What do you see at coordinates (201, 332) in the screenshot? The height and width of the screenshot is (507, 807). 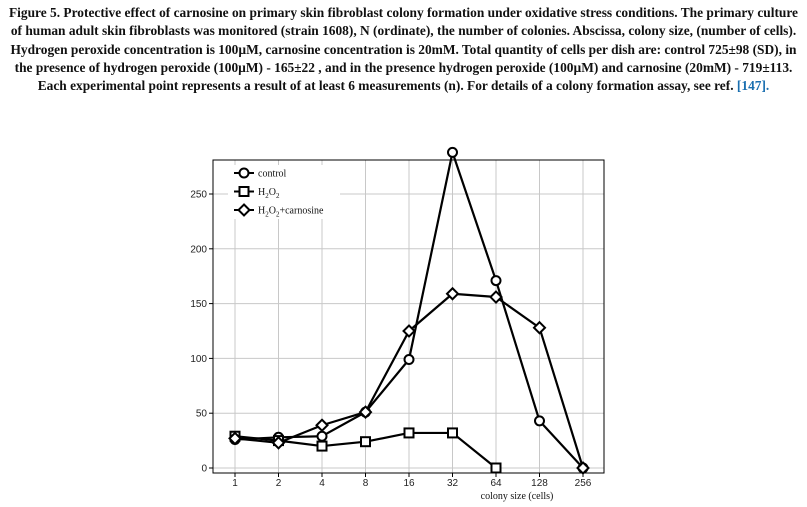 I see `y-axis-ticks: 0 50 100 150 200 250` at bounding box center [201, 332].